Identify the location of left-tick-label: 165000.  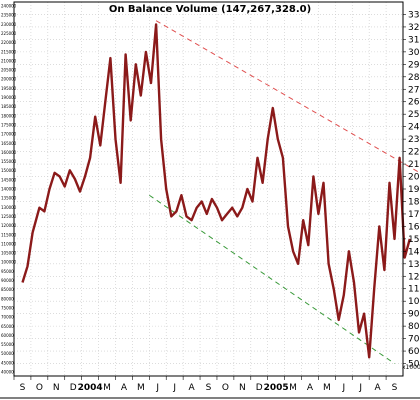
(9, 143).